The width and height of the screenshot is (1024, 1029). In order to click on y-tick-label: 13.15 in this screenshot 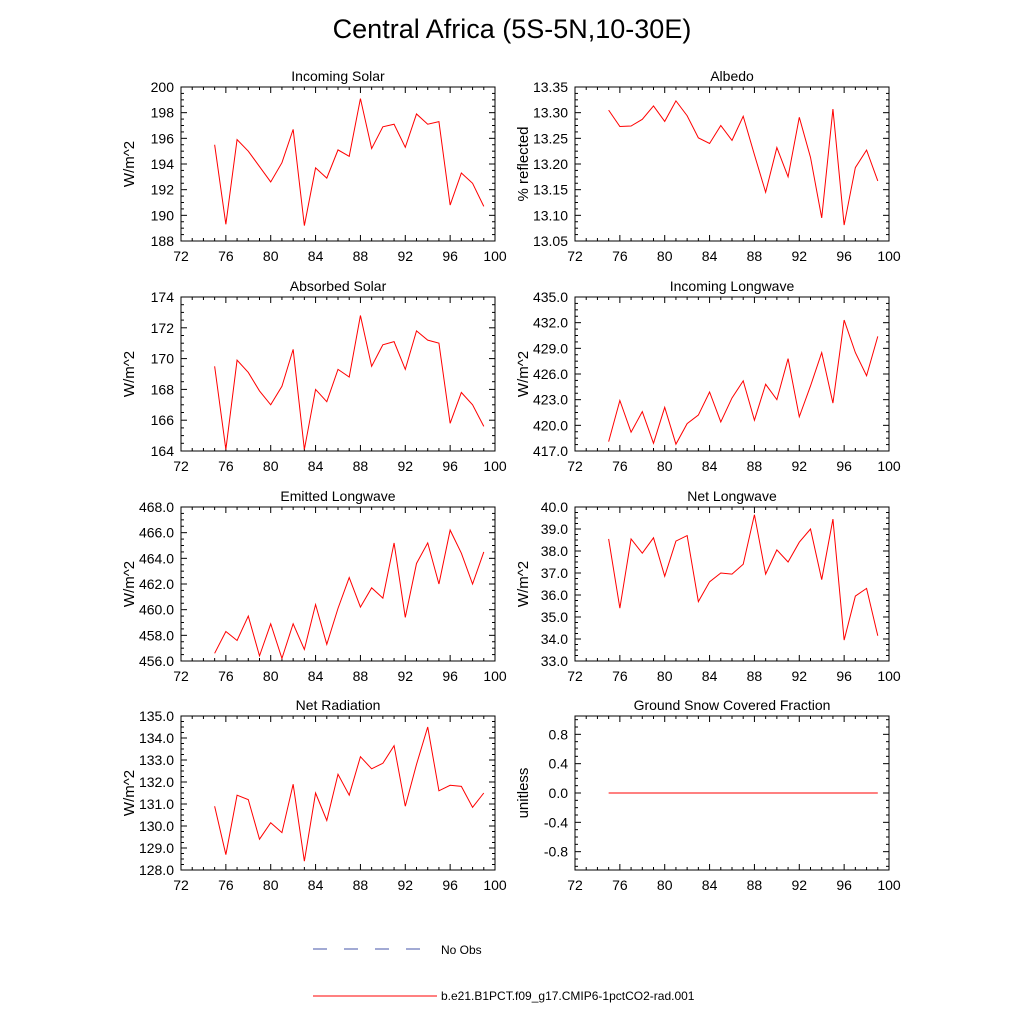, I will do `click(550, 190)`.